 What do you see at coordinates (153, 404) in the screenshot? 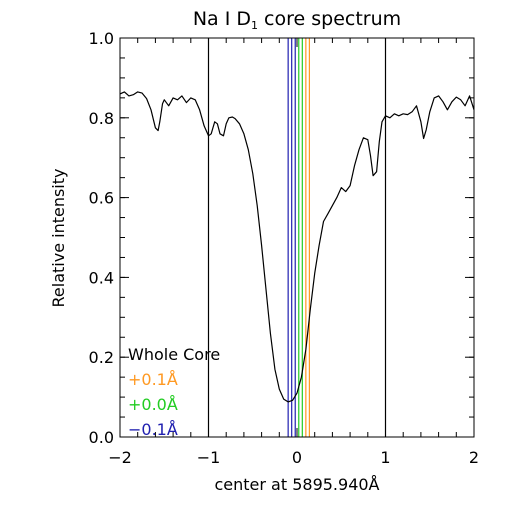
I see `legend-entry-2: +0.0Å` at bounding box center [153, 404].